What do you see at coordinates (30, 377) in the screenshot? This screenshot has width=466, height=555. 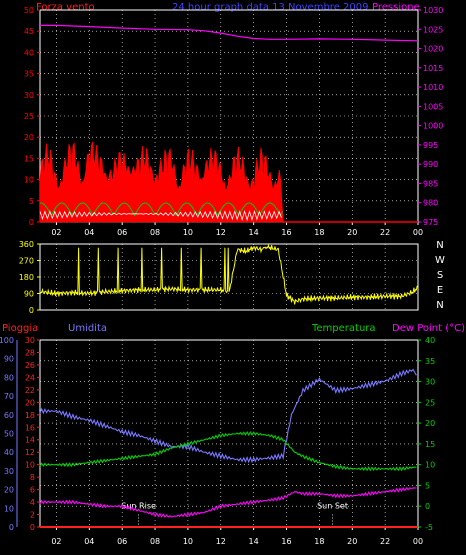 I see `rain-tick-label: 24` at bounding box center [30, 377].